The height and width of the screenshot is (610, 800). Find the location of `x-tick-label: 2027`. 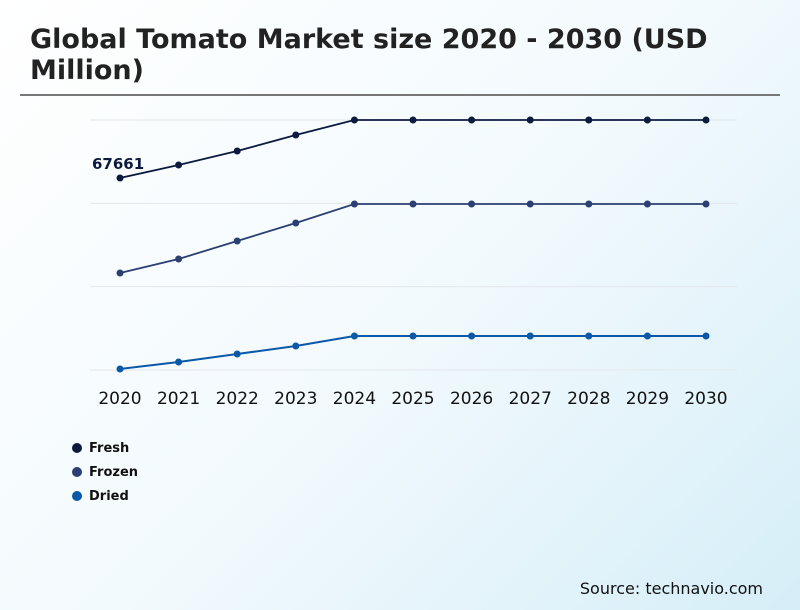

x-tick-label: 2027 is located at coordinates (530, 399).